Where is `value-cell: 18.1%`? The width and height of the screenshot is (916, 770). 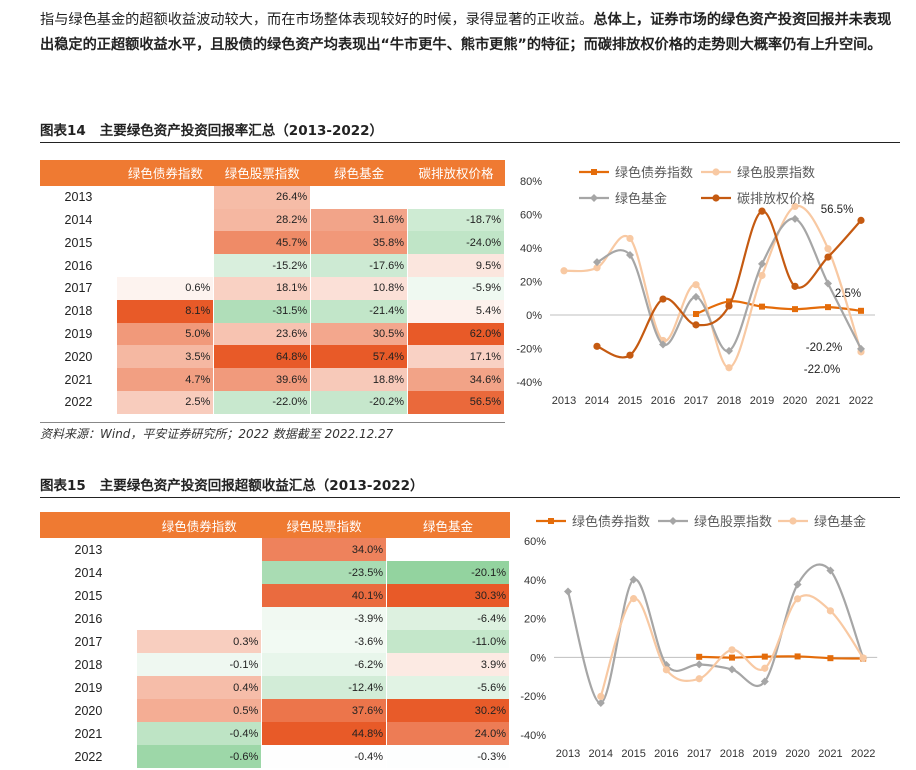
value-cell: 18.1% is located at coordinates (262, 288).